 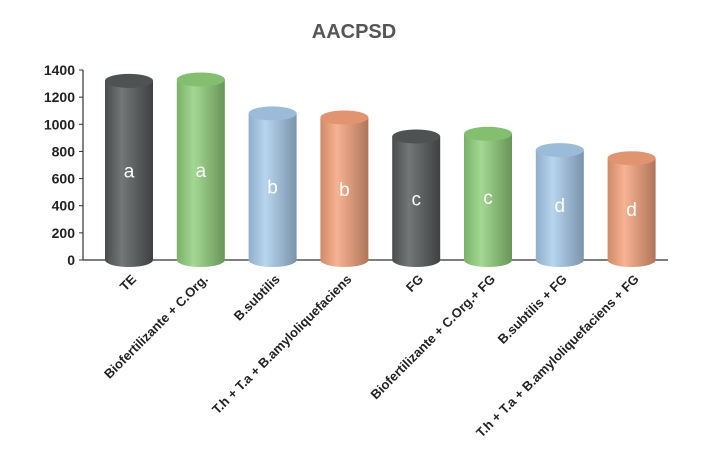 I want to click on y-tick-label: 800, so click(x=64, y=151).